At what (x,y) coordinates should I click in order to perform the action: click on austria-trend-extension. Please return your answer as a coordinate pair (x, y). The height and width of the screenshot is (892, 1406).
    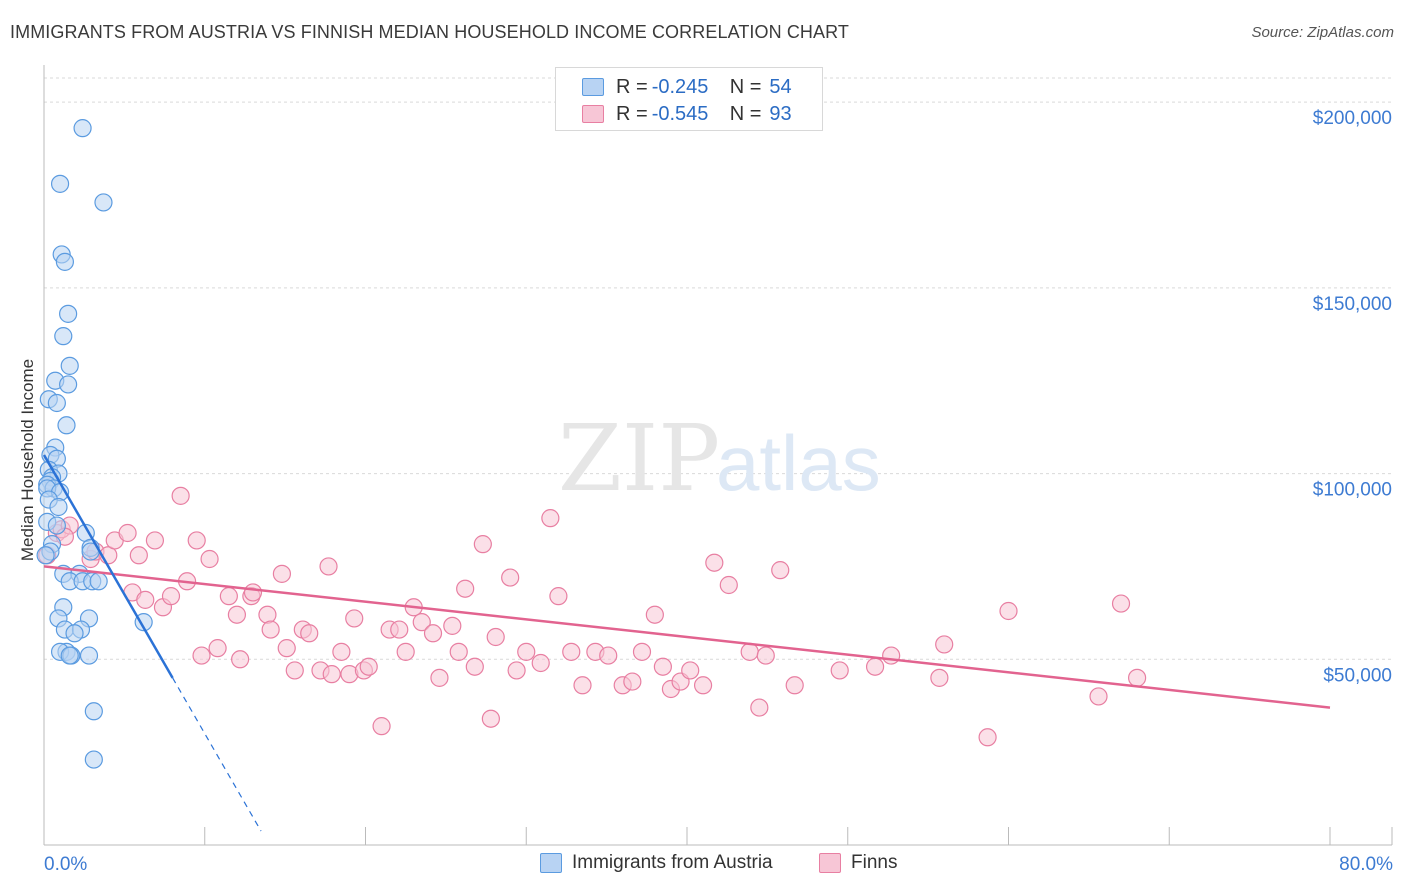
    Looking at the image, I should click on (217, 754).